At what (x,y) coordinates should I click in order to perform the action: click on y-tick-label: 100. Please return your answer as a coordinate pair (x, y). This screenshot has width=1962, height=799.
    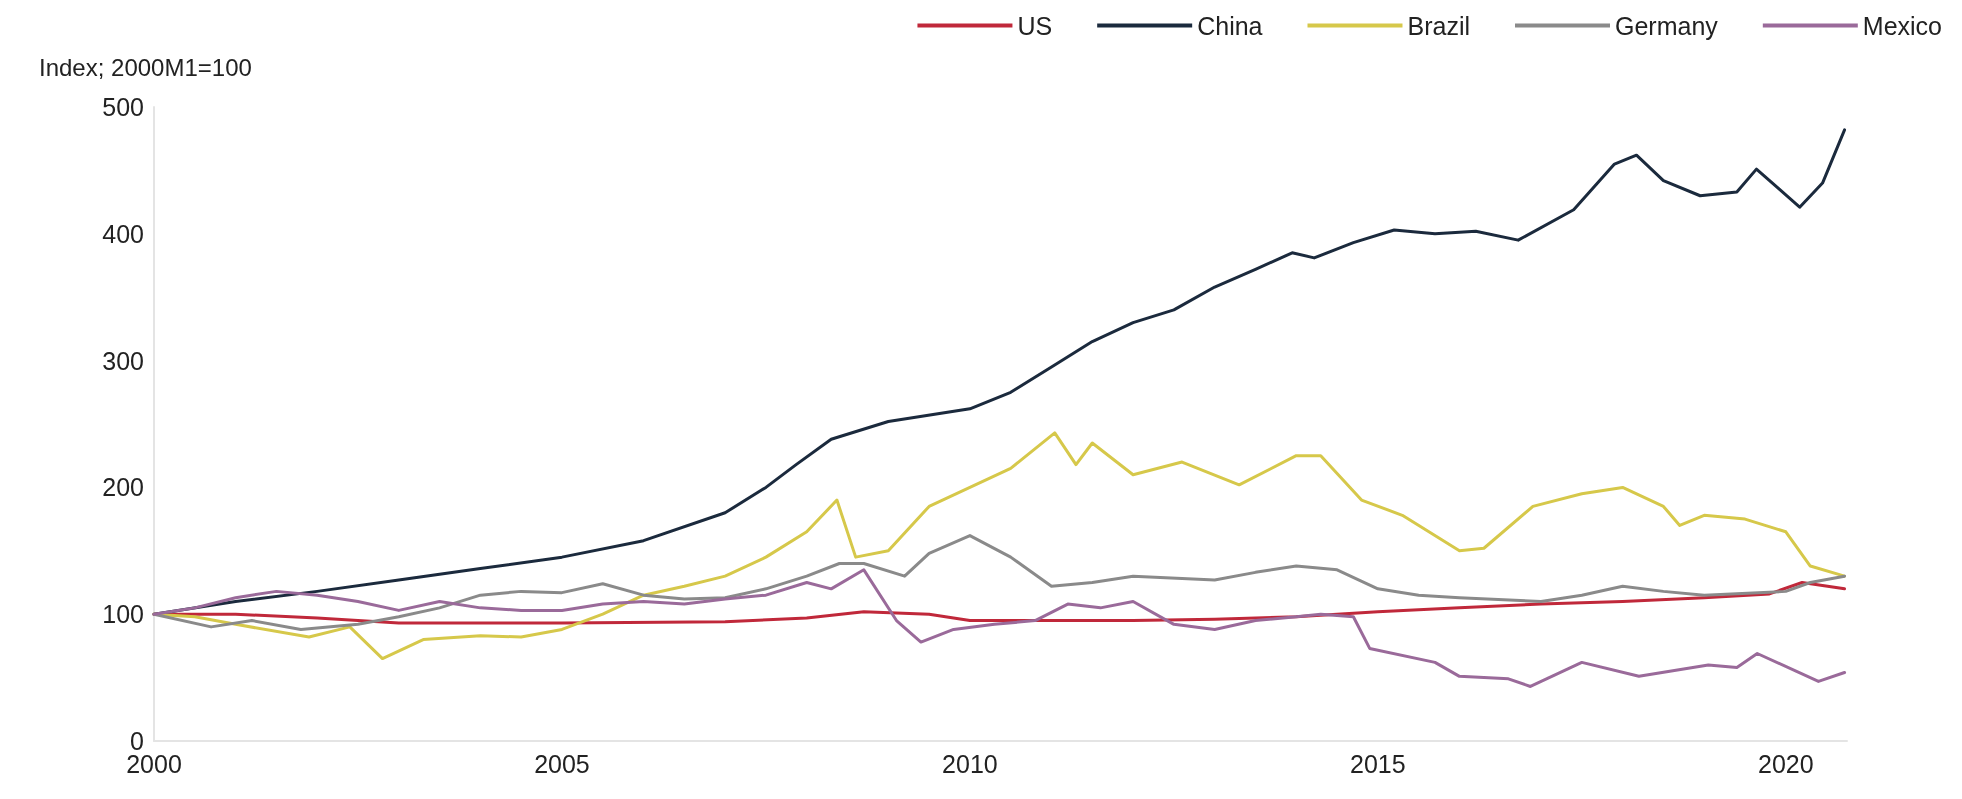
    Looking at the image, I should click on (123, 614).